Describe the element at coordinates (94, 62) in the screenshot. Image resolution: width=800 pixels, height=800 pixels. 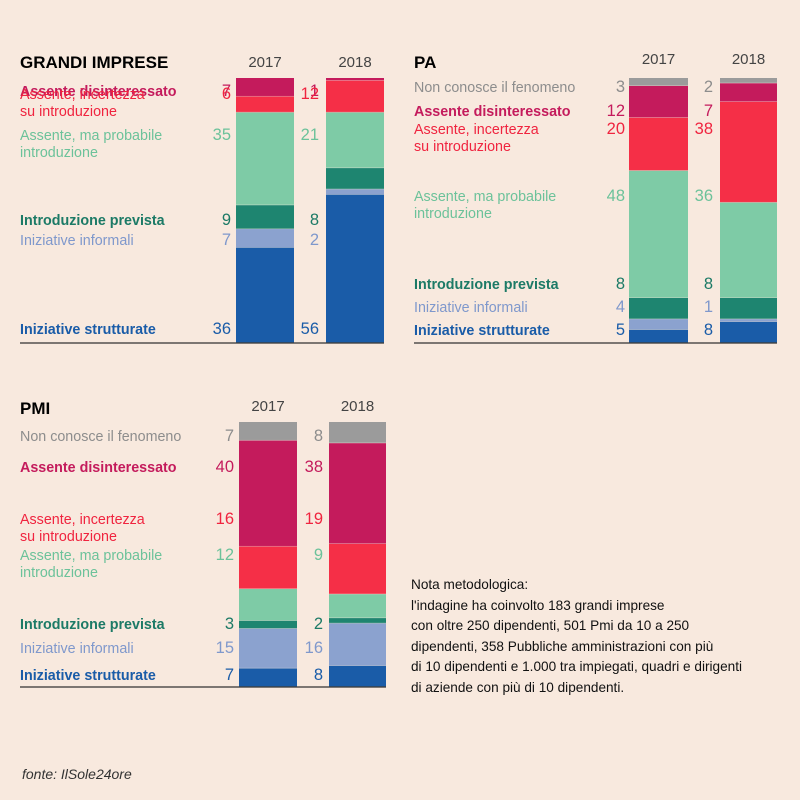
I see `grandi-imprese-title: GRANDI IMPRESE` at that location.